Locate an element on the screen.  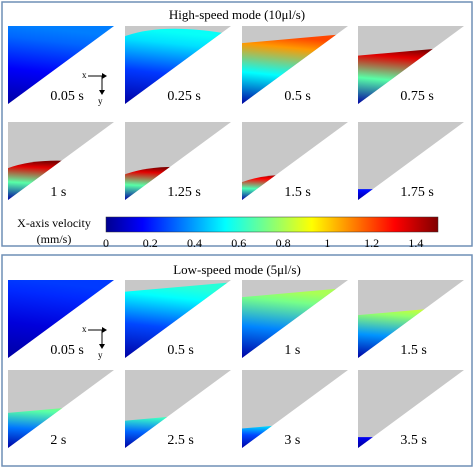
simulation-frame: 1.75 s is located at coordinates (411, 161).